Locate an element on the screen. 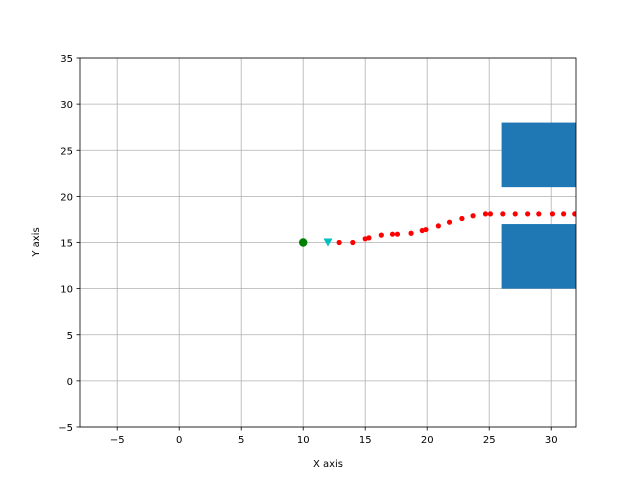 The width and height of the screenshot is (640, 480). x-tick-label: −5 is located at coordinates (117, 440).